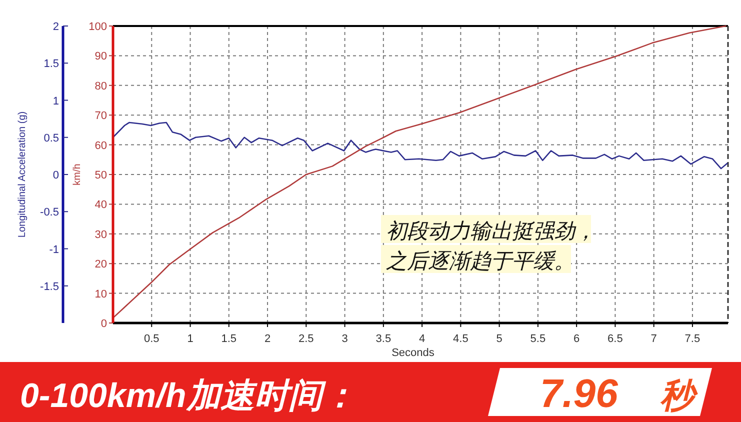  What do you see at coordinates (51, 64) in the screenshot?
I see `y-tick-label: 1.5` at bounding box center [51, 64].